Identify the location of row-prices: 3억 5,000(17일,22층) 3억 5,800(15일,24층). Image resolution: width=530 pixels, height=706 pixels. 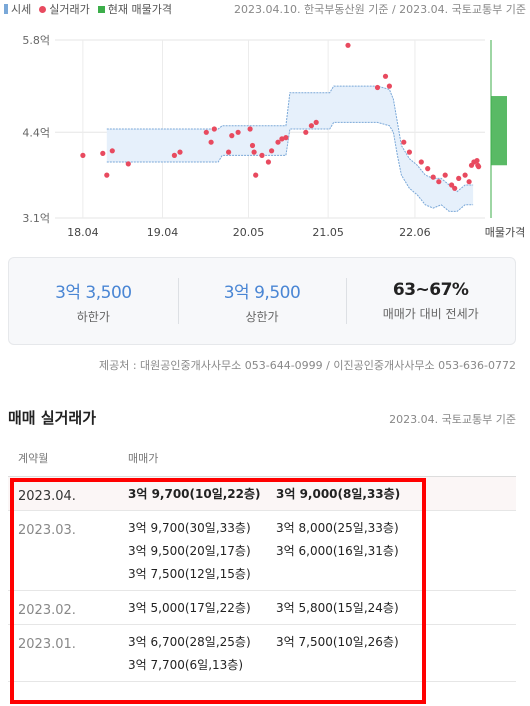
(322, 607).